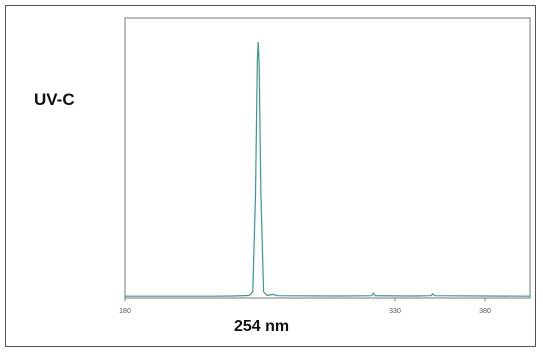  Describe the element at coordinates (54, 99) in the screenshot. I see `series-label: UV-C` at that location.